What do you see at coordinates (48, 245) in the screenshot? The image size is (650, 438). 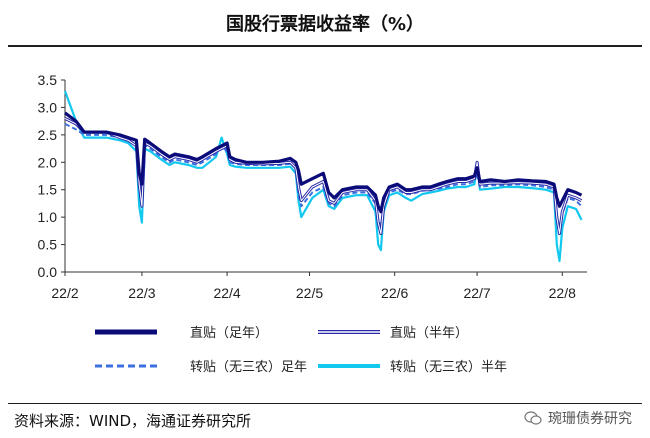 I see `y-tick-label: 0.5` at bounding box center [48, 245].